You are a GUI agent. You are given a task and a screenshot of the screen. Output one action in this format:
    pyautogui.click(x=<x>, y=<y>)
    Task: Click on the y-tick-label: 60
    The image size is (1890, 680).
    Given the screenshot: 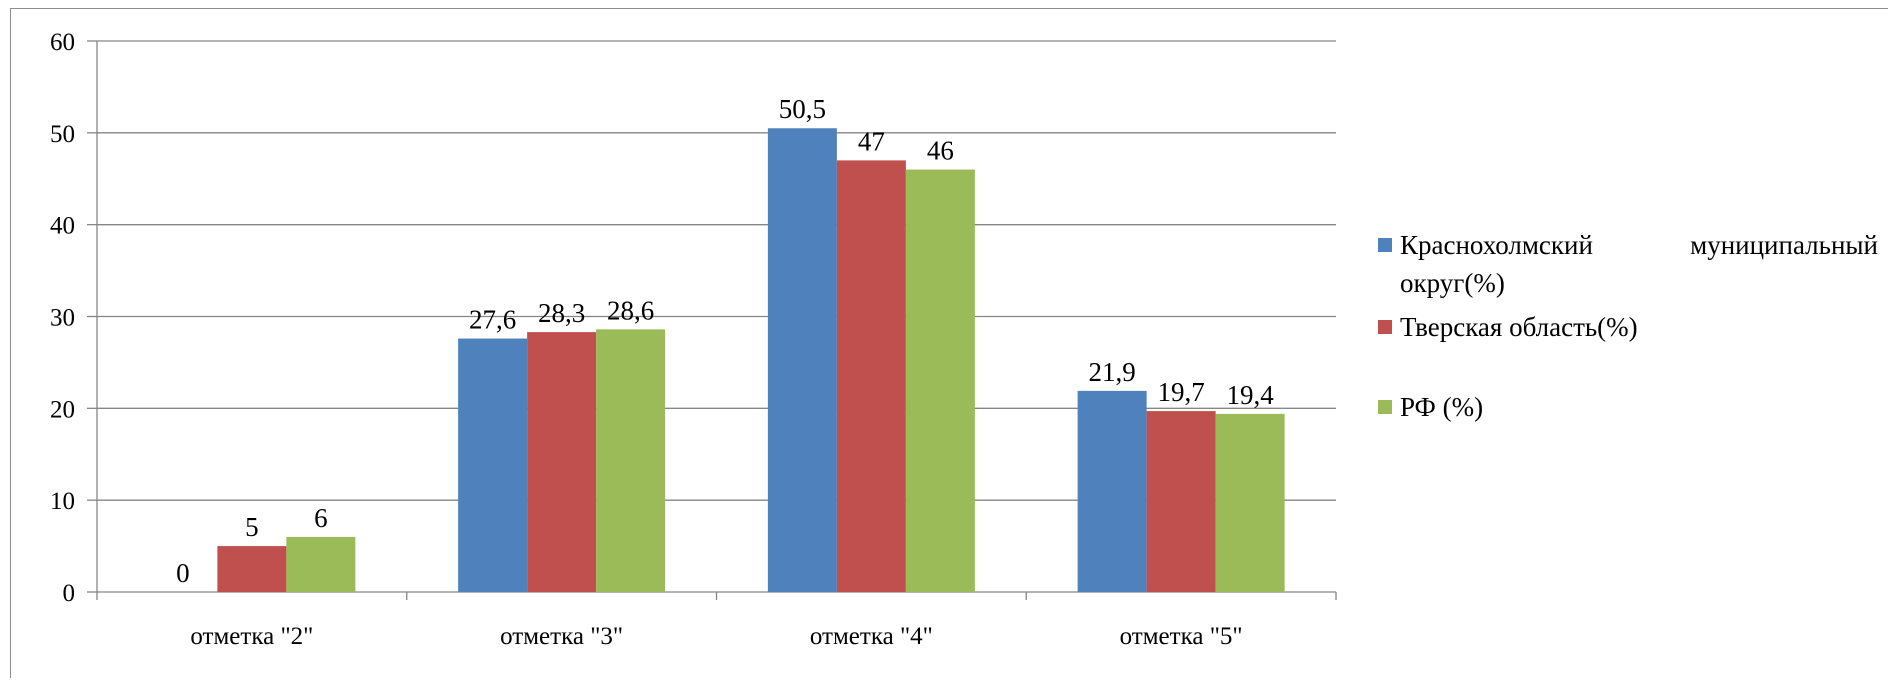 What is the action you would take?
    pyautogui.click(x=62, y=42)
    